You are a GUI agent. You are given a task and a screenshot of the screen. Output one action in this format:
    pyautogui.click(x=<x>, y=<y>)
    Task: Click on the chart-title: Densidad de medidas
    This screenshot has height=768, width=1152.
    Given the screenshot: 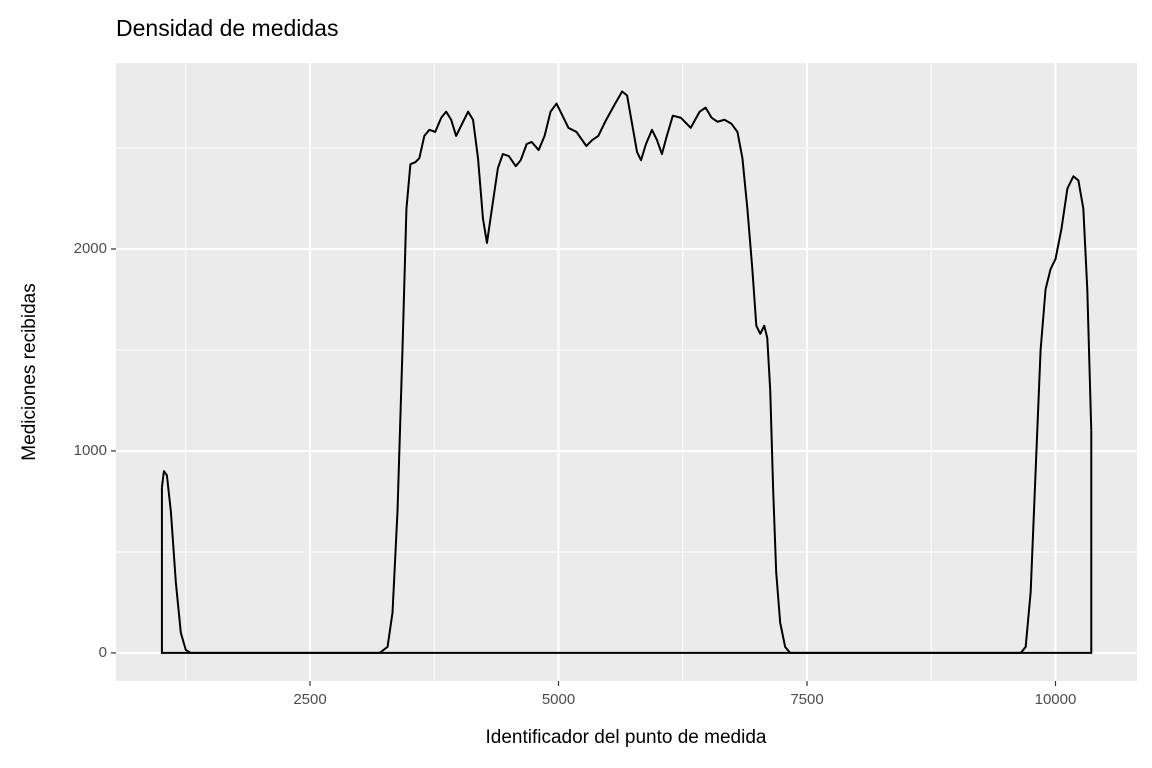 What is the action you would take?
    pyautogui.click(x=227, y=28)
    